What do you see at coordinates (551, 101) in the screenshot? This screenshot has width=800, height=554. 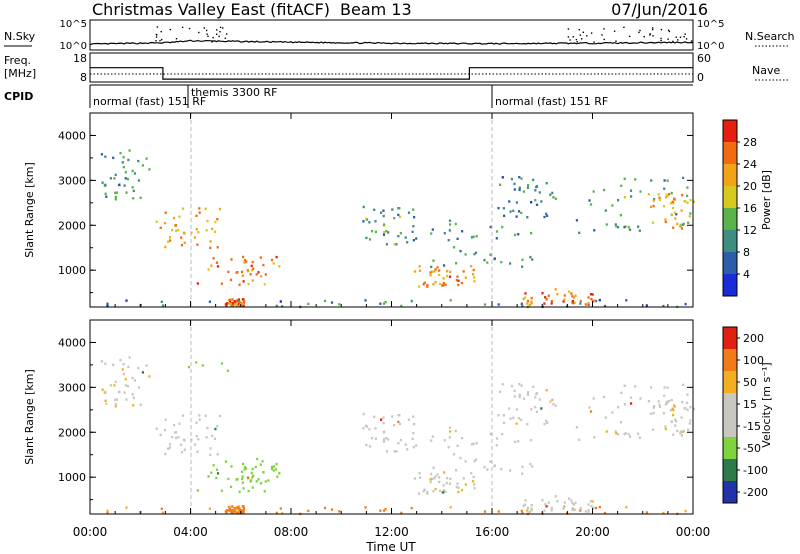 I see `cpid-segment-label: normal (fast) 151 RF` at bounding box center [551, 101].